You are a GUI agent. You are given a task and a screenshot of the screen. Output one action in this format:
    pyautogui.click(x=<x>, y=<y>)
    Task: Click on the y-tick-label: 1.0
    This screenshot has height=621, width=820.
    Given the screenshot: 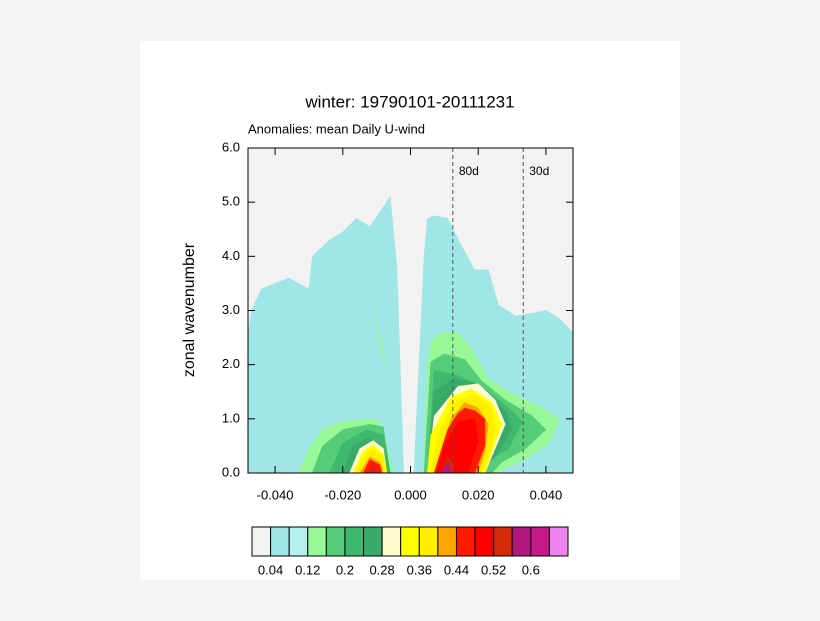 What is the action you would take?
    pyautogui.click(x=231, y=417)
    